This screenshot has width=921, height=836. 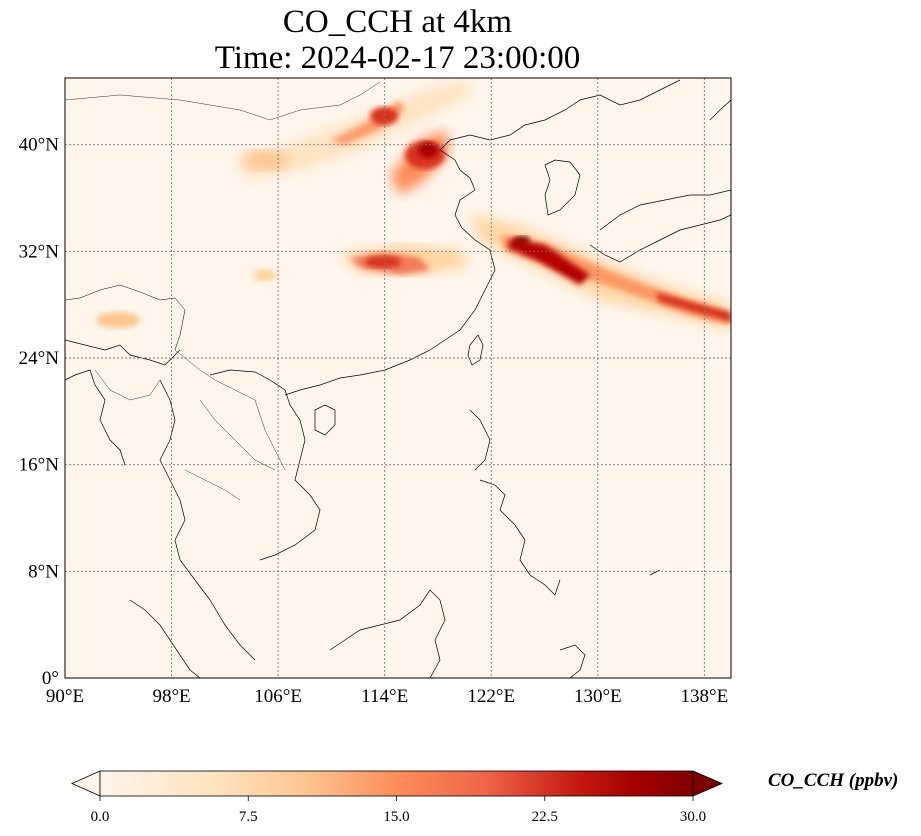 What do you see at coordinates (39, 251) in the screenshot?
I see `lat-tick-label: 32°N` at bounding box center [39, 251].